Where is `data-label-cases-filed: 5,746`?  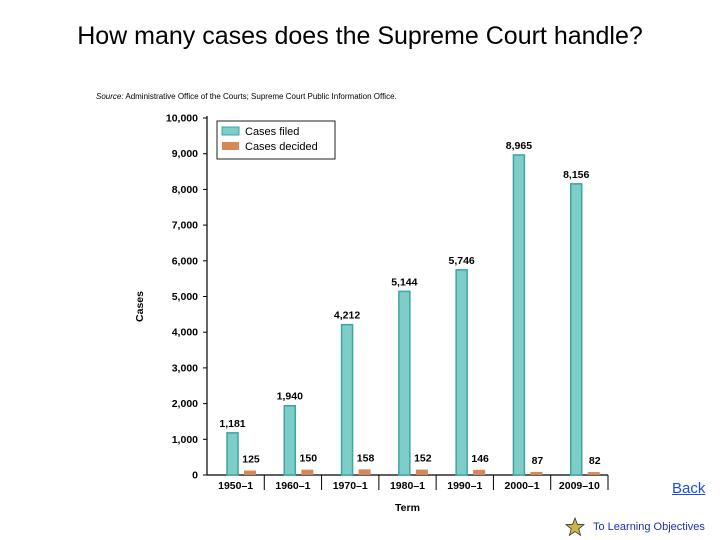
data-label-cases-filed: 5,746 is located at coordinates (462, 261).